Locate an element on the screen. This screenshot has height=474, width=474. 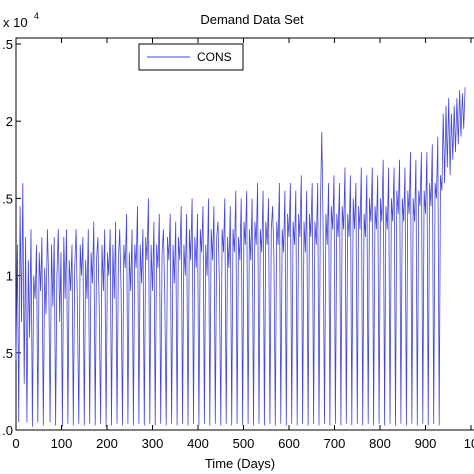
x-tick-label: 0 is located at coordinates (15, 443).